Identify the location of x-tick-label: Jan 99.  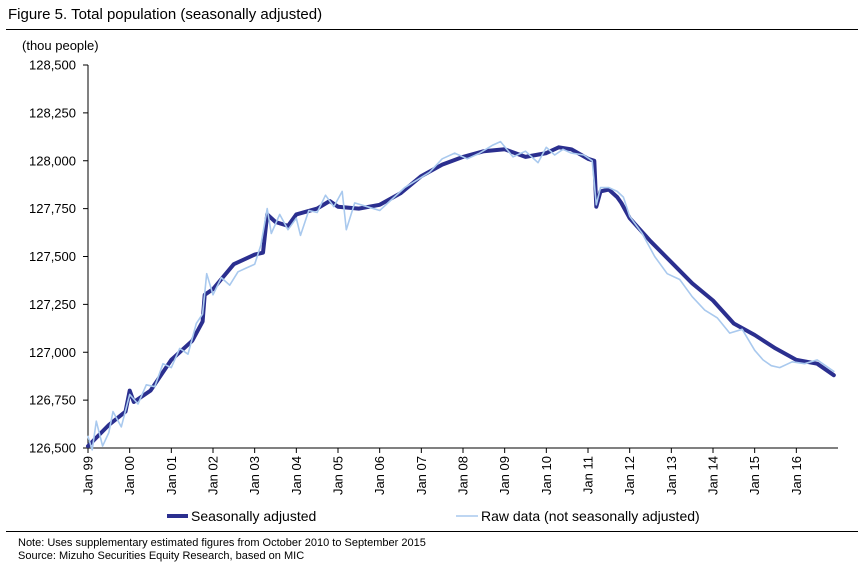
(88, 475).